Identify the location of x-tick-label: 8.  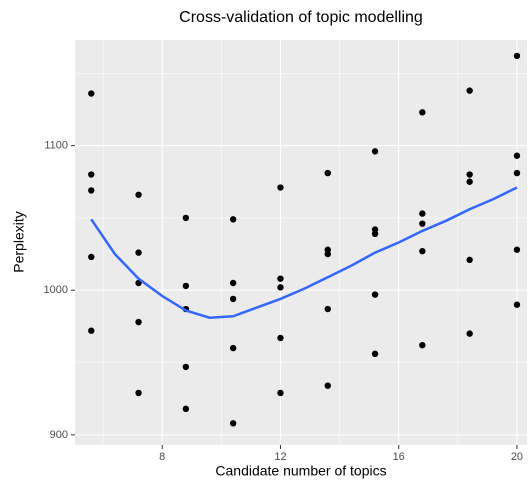
(162, 457).